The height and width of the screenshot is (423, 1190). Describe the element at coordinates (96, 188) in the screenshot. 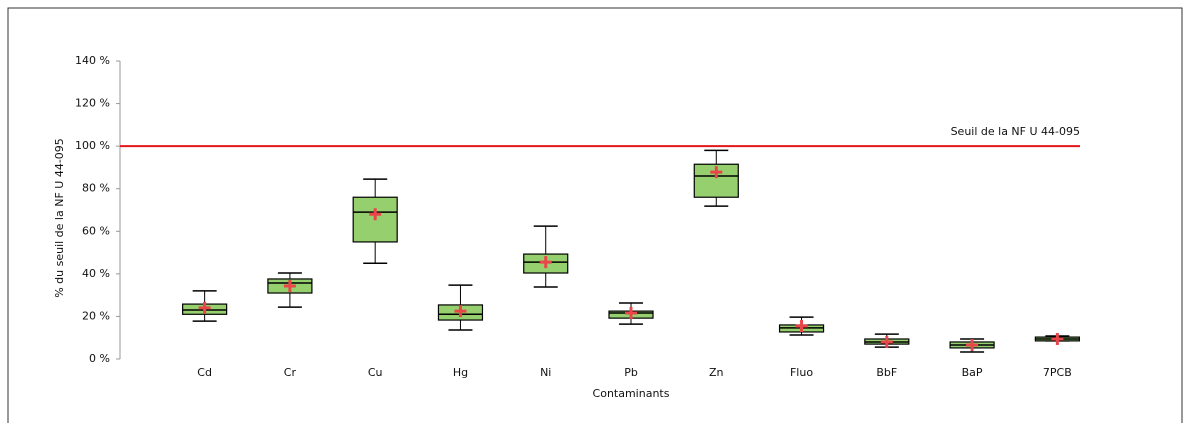

I see `y-tick-label: 80 %` at that location.